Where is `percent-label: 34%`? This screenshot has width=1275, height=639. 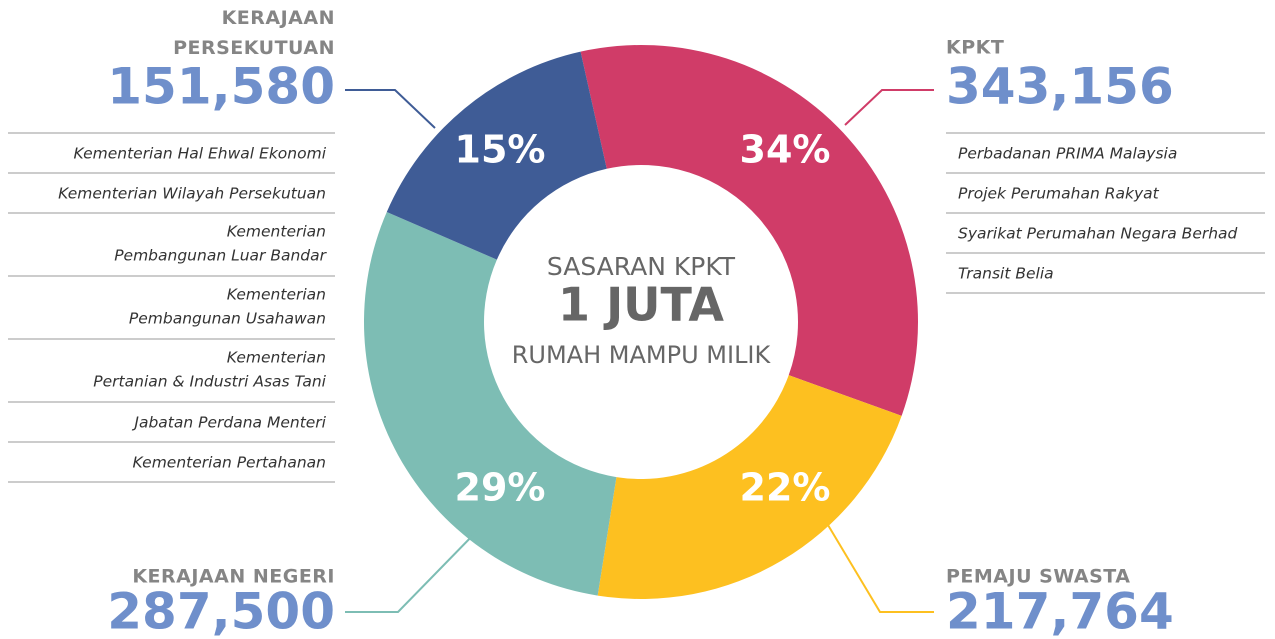 percent-label: 34% is located at coordinates (785, 150).